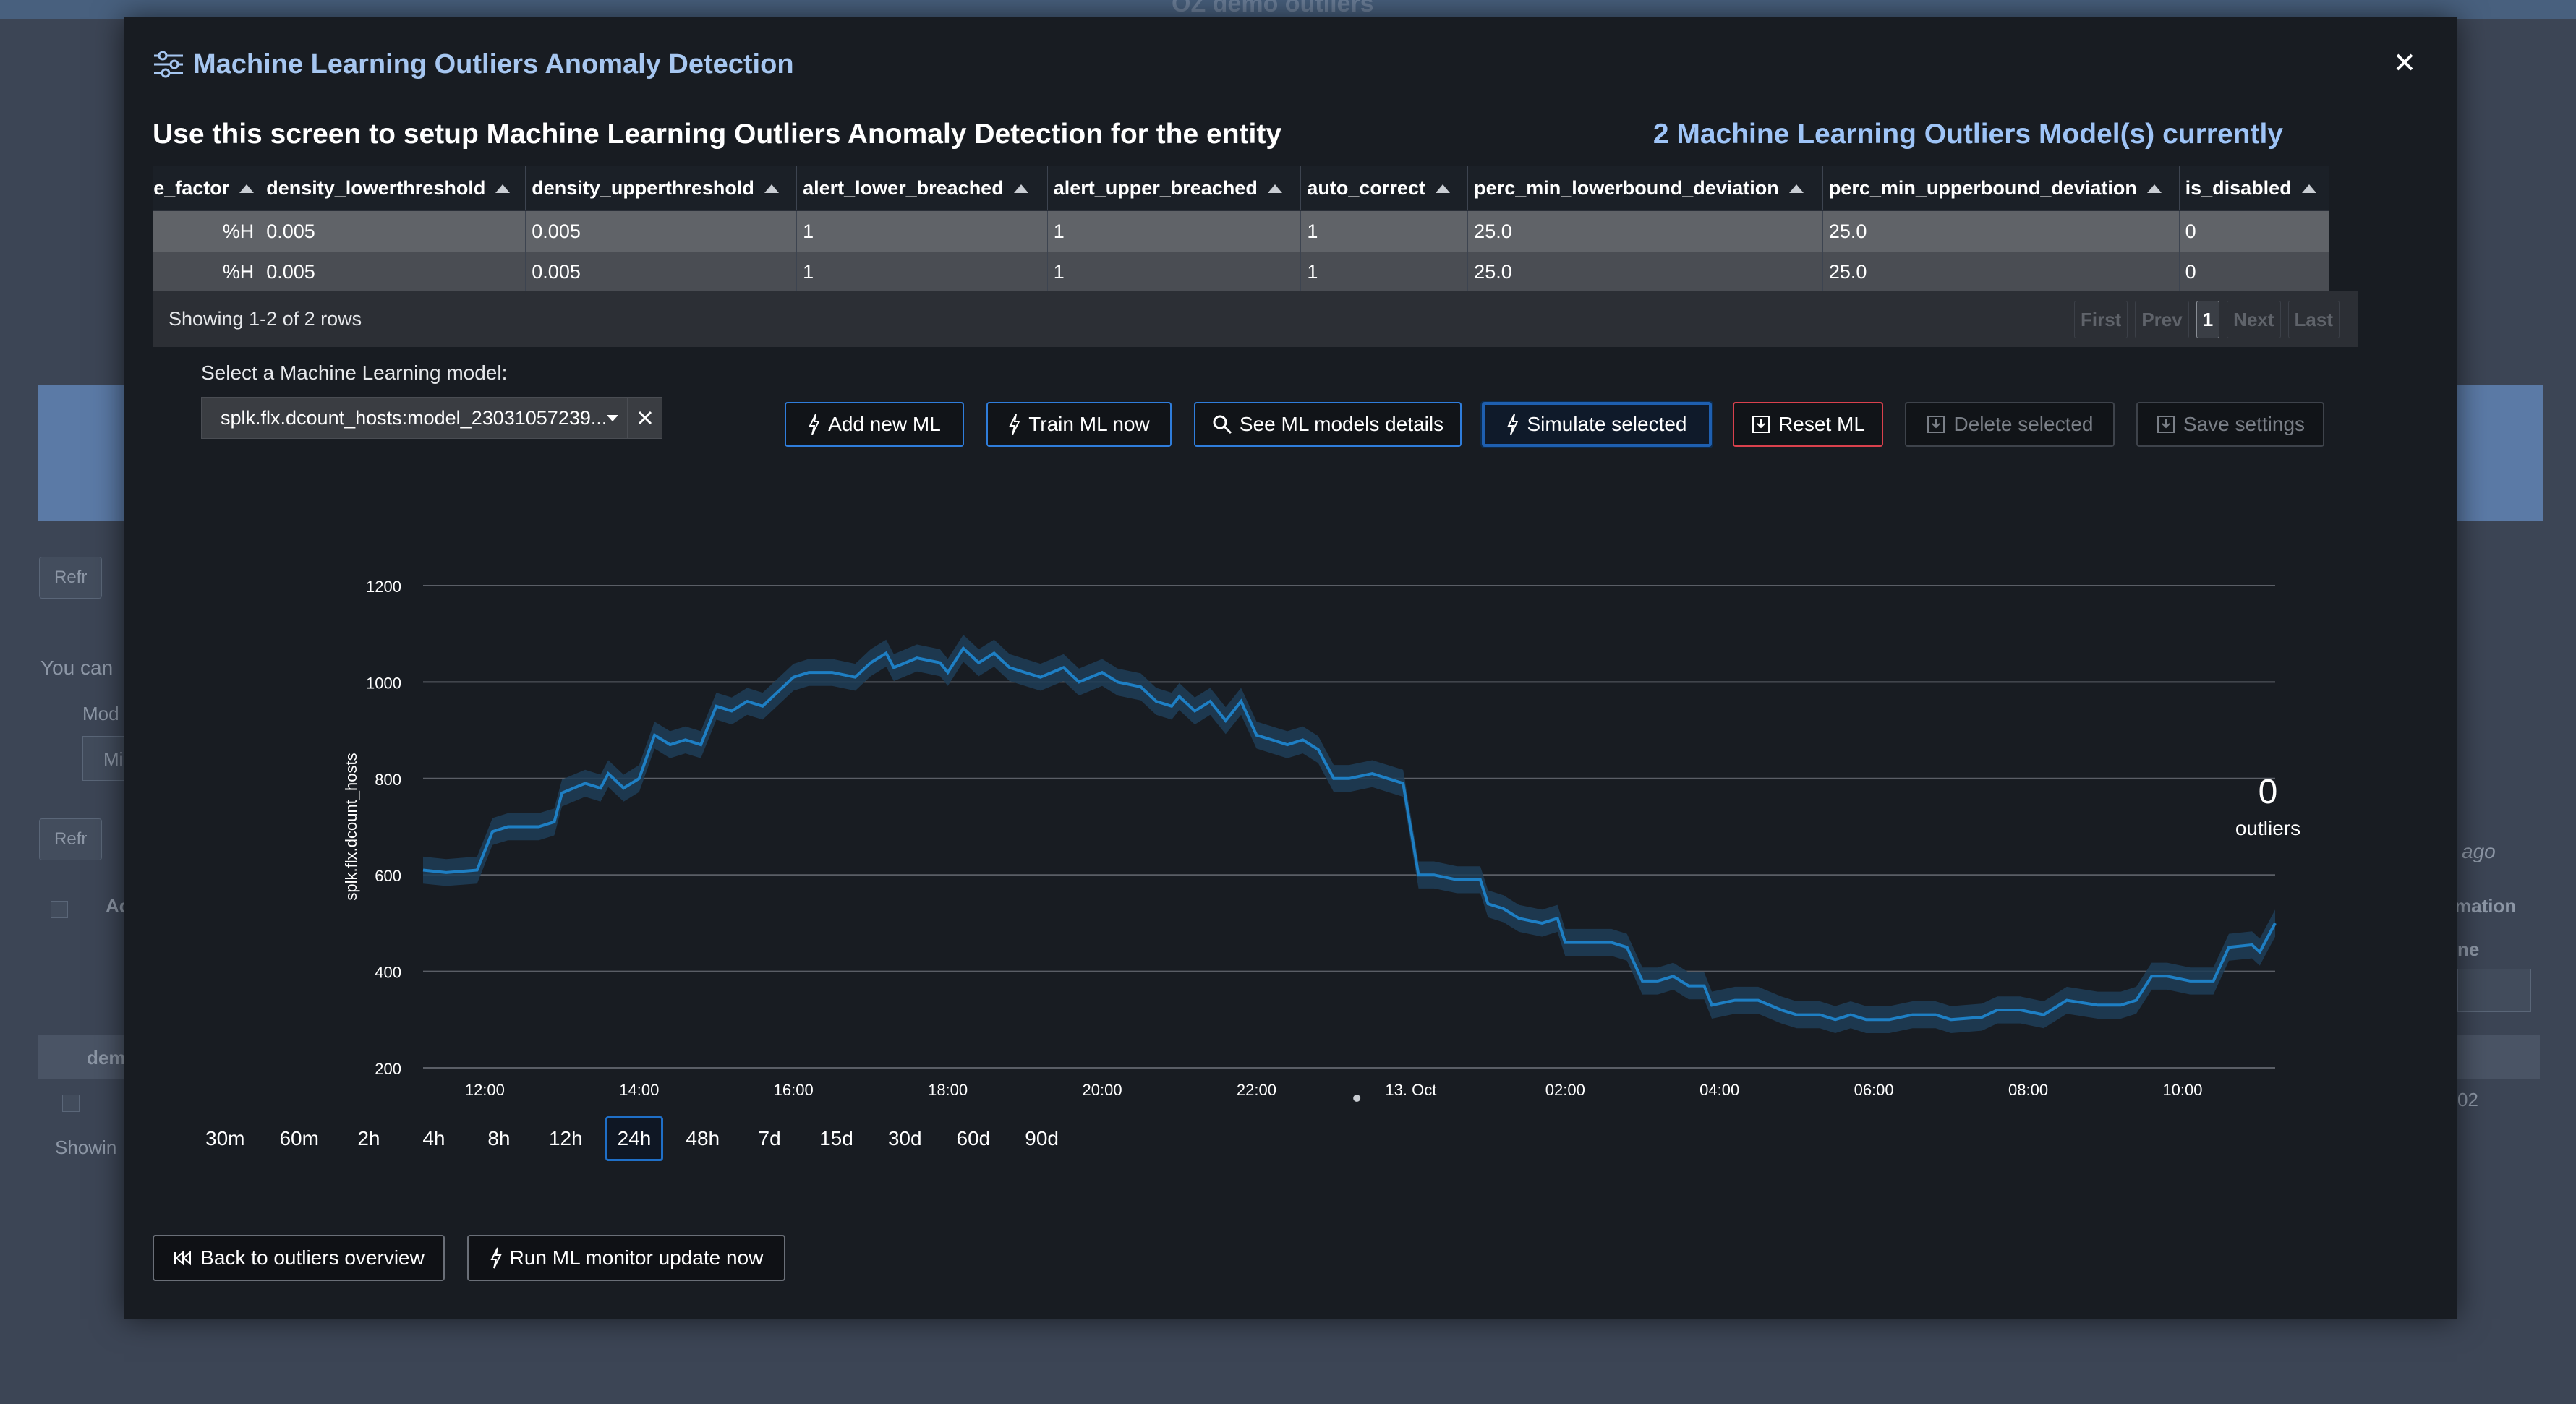 This screenshot has width=2576, height=1404. What do you see at coordinates (634, 1138) in the screenshot?
I see `time-range-24h: 24h` at bounding box center [634, 1138].